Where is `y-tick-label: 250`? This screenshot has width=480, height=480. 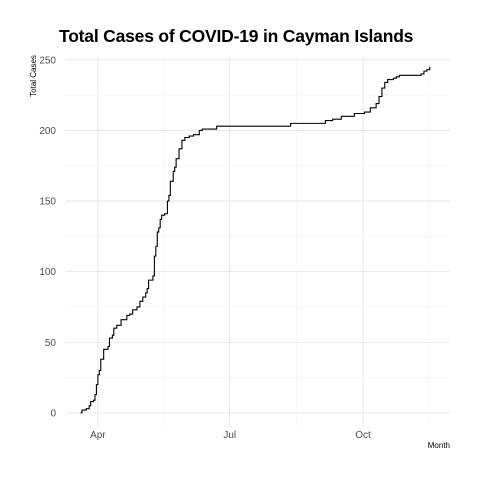
y-tick-label: 250 is located at coordinates (47, 60).